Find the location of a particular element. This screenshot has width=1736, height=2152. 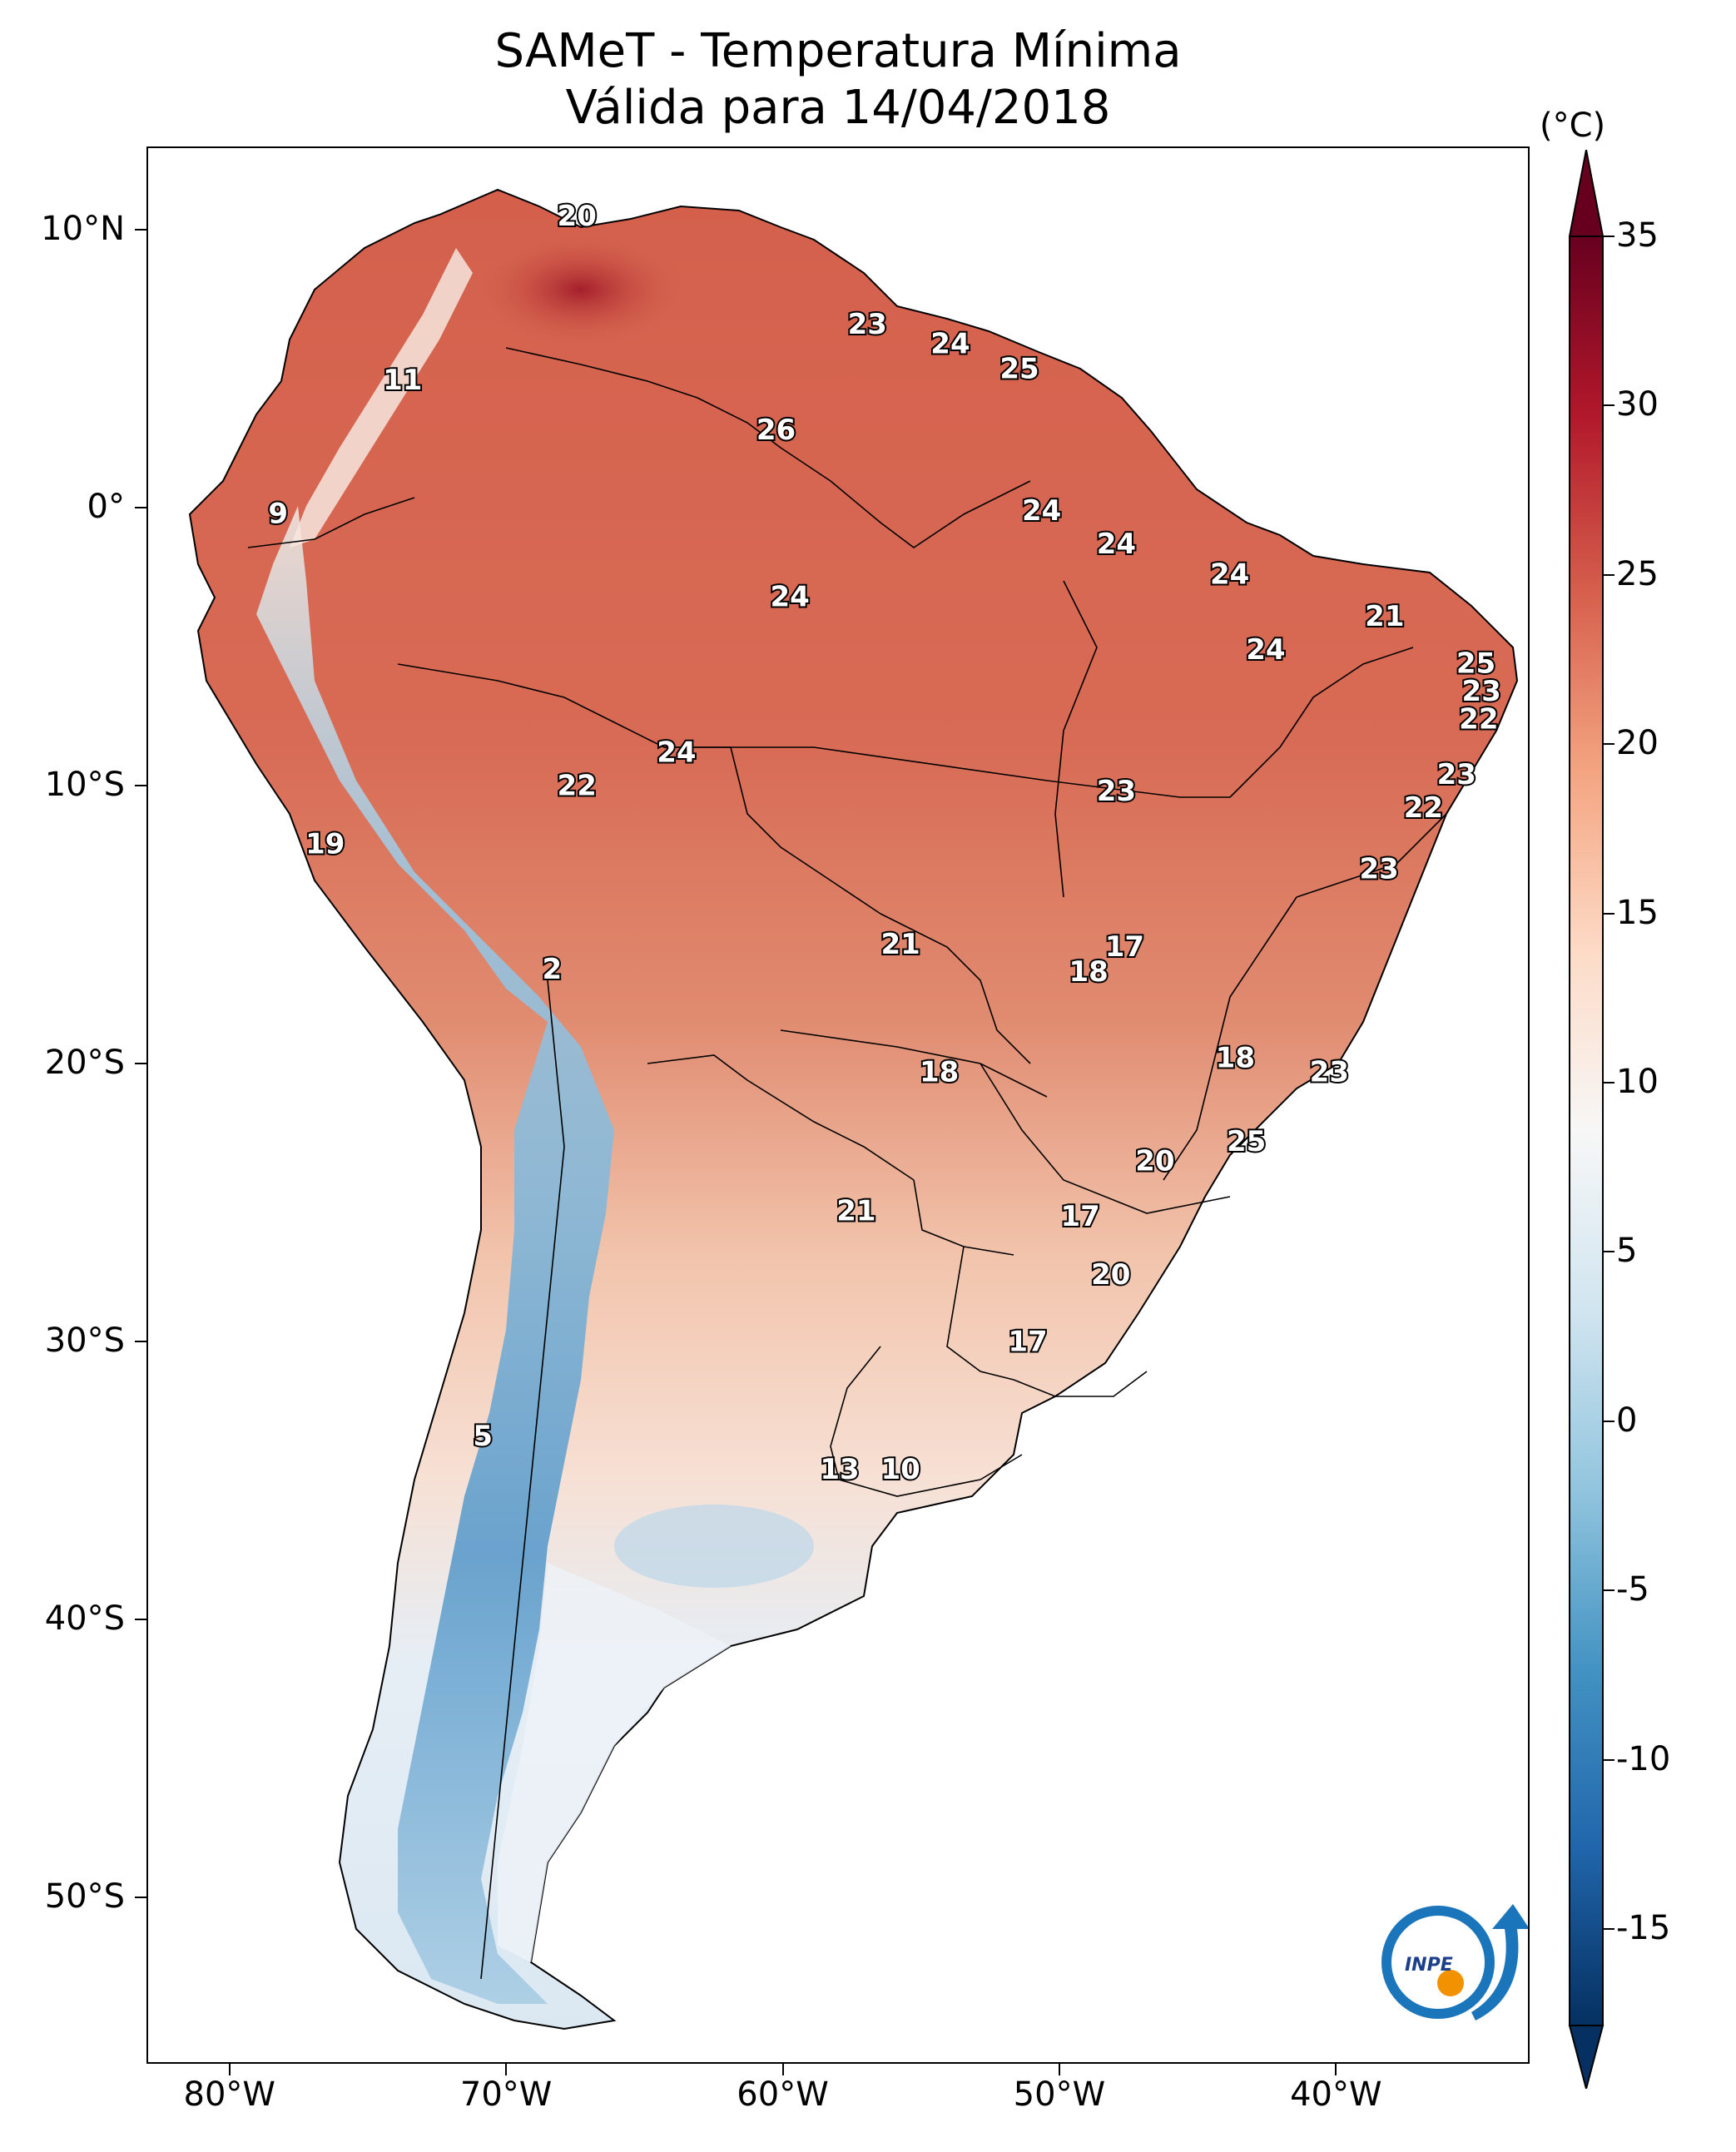

colombian-andes is located at coordinates (381, 398).